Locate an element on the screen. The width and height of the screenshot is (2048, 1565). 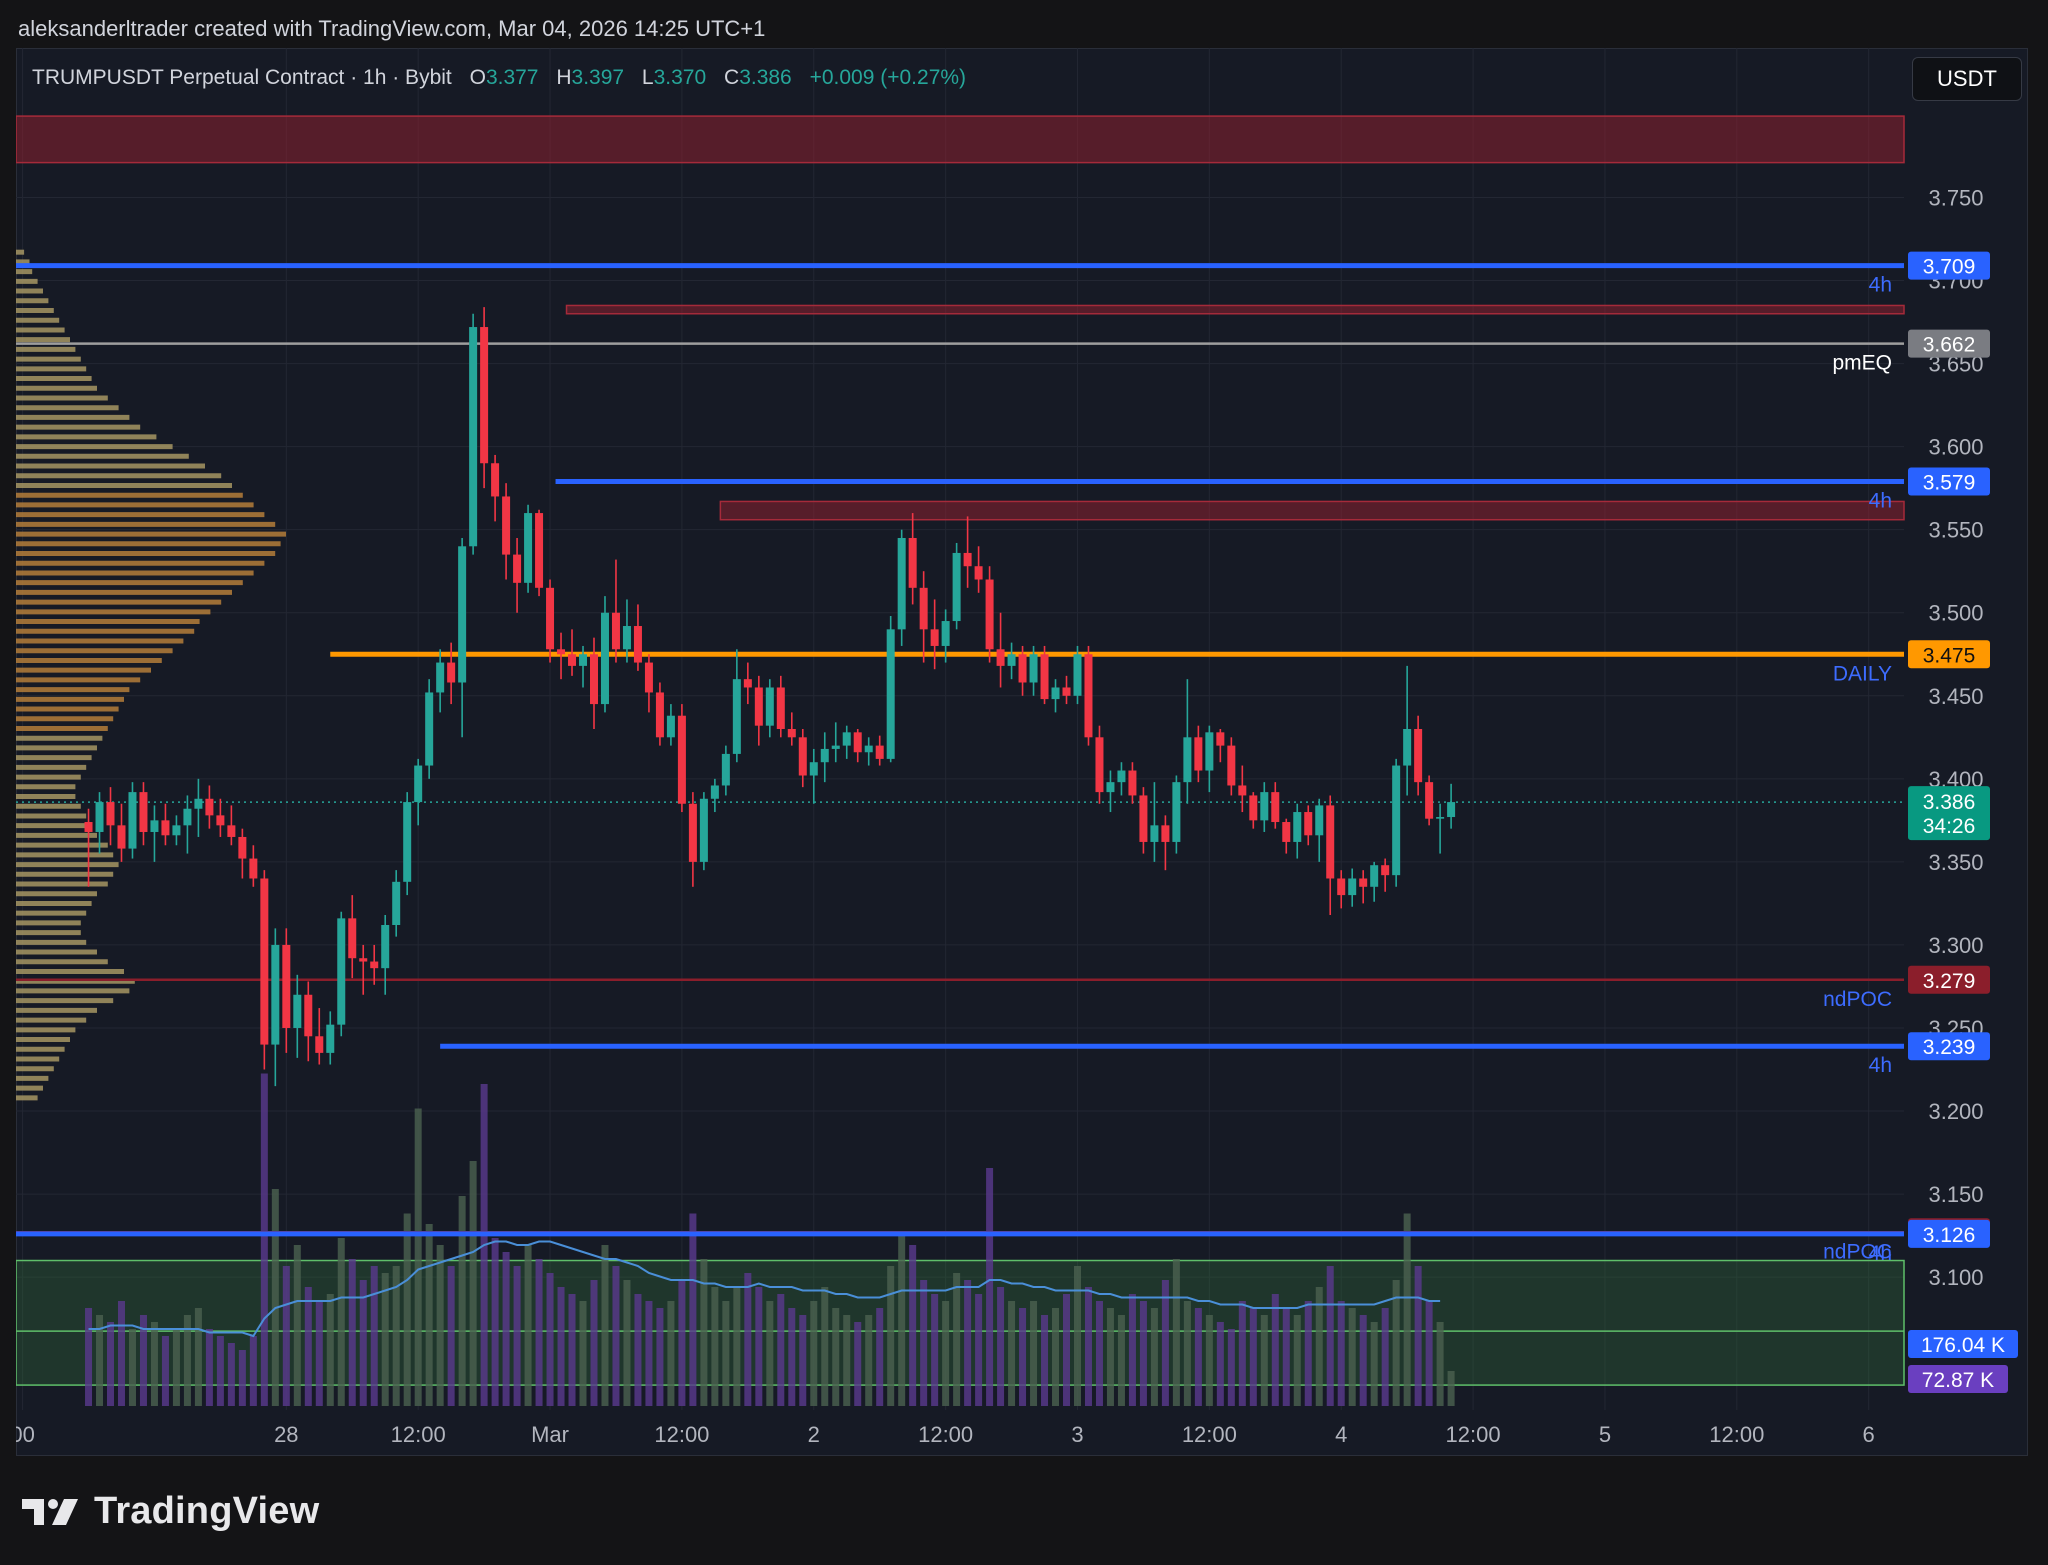
x-axis-label: 00 is located at coordinates (25, 1434).